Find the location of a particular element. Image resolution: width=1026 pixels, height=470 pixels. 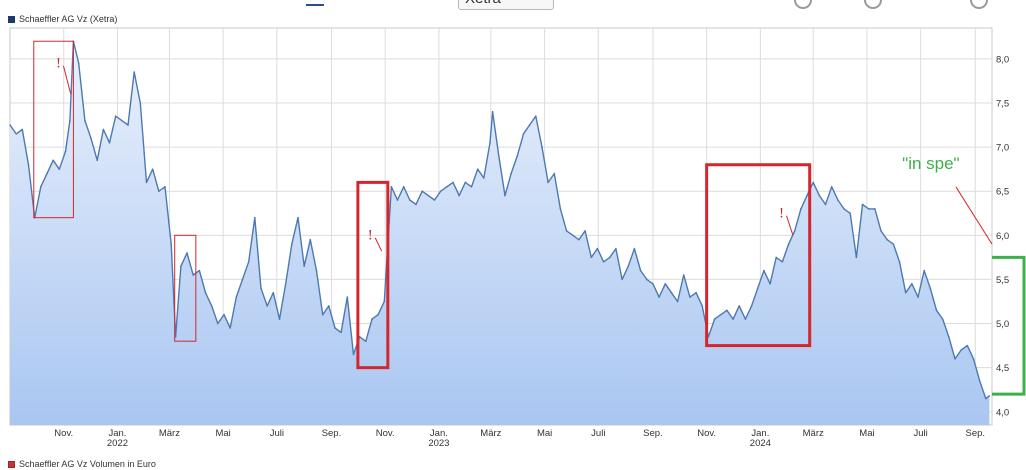

active-tab-indicator is located at coordinates (315, 3).